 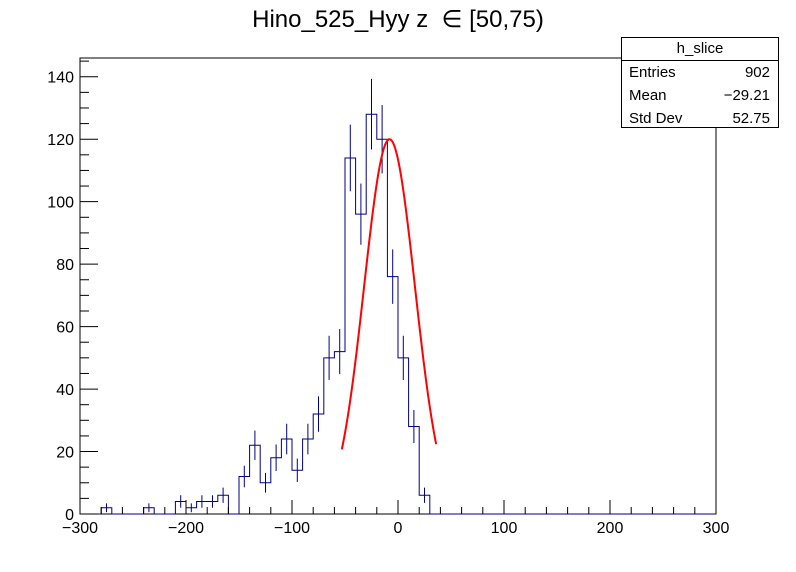 What do you see at coordinates (65, 390) in the screenshot?
I see `y-tick-label: 40` at bounding box center [65, 390].